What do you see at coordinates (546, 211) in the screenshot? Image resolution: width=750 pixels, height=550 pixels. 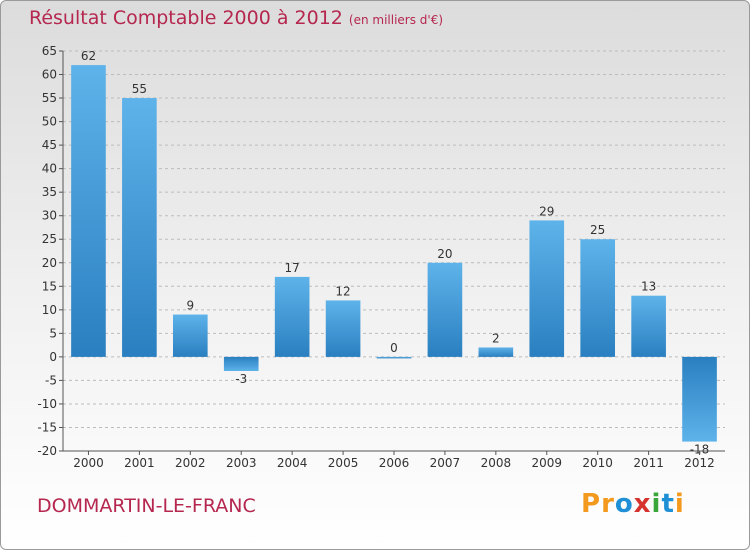 I see `data-label: 29` at bounding box center [546, 211].